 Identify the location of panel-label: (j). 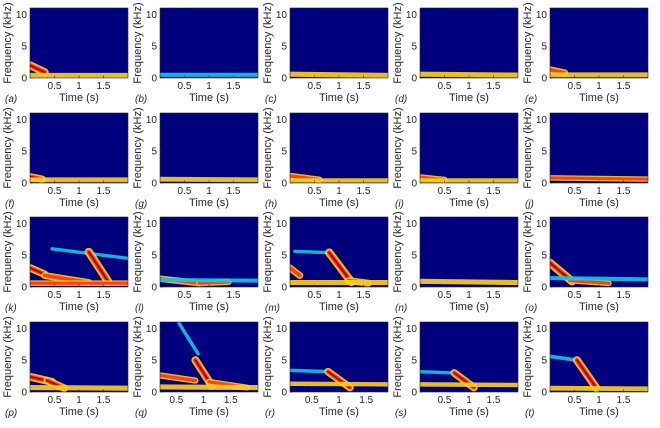
(529, 204).